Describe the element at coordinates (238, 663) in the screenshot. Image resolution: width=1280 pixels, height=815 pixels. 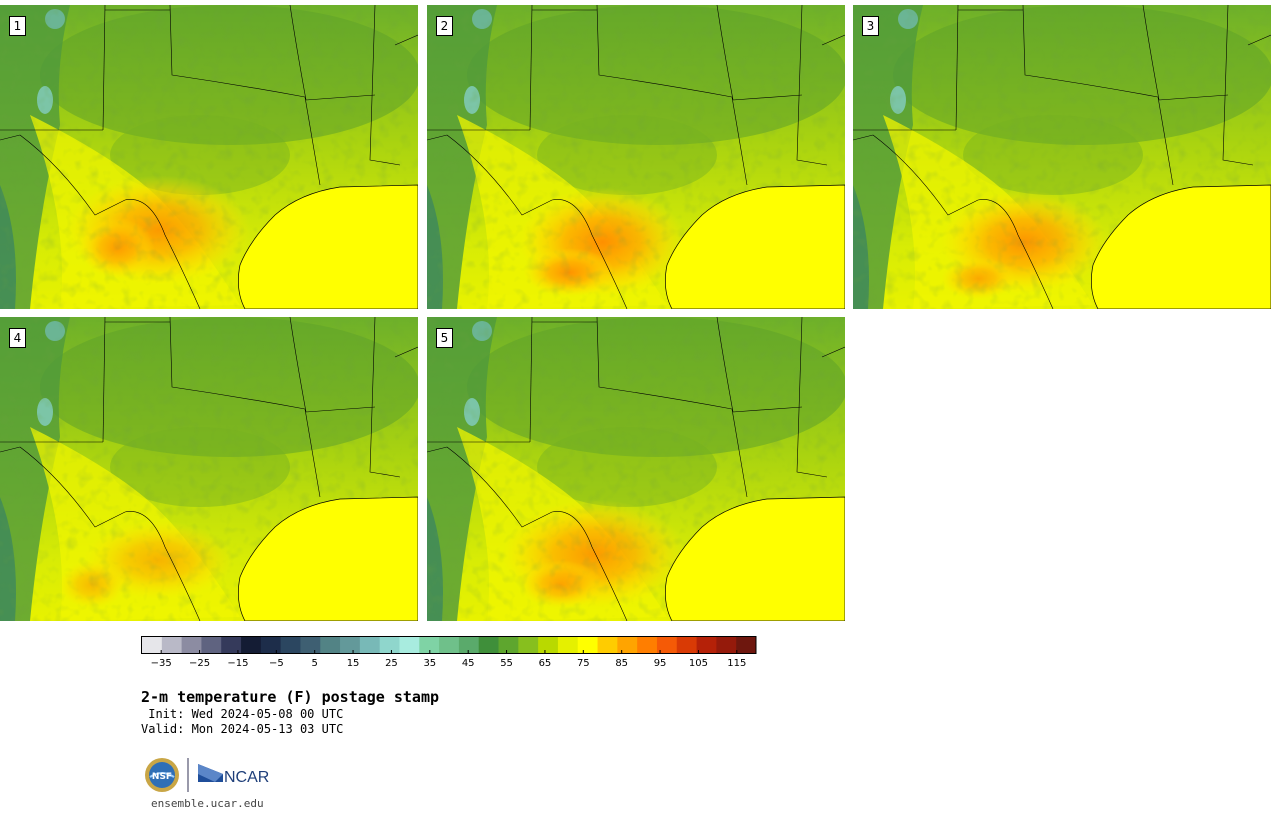
I see `colorbar-tick-label: −15` at that location.